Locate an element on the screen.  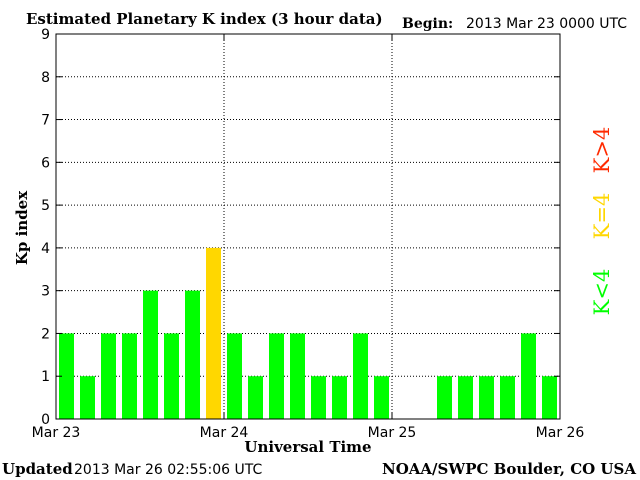
y-tick-label-8: 8 is located at coordinates (45, 78).